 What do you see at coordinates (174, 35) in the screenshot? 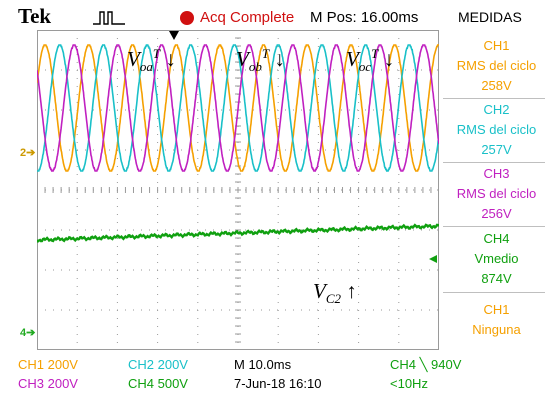
I see `trigger-position-icon` at bounding box center [174, 35].